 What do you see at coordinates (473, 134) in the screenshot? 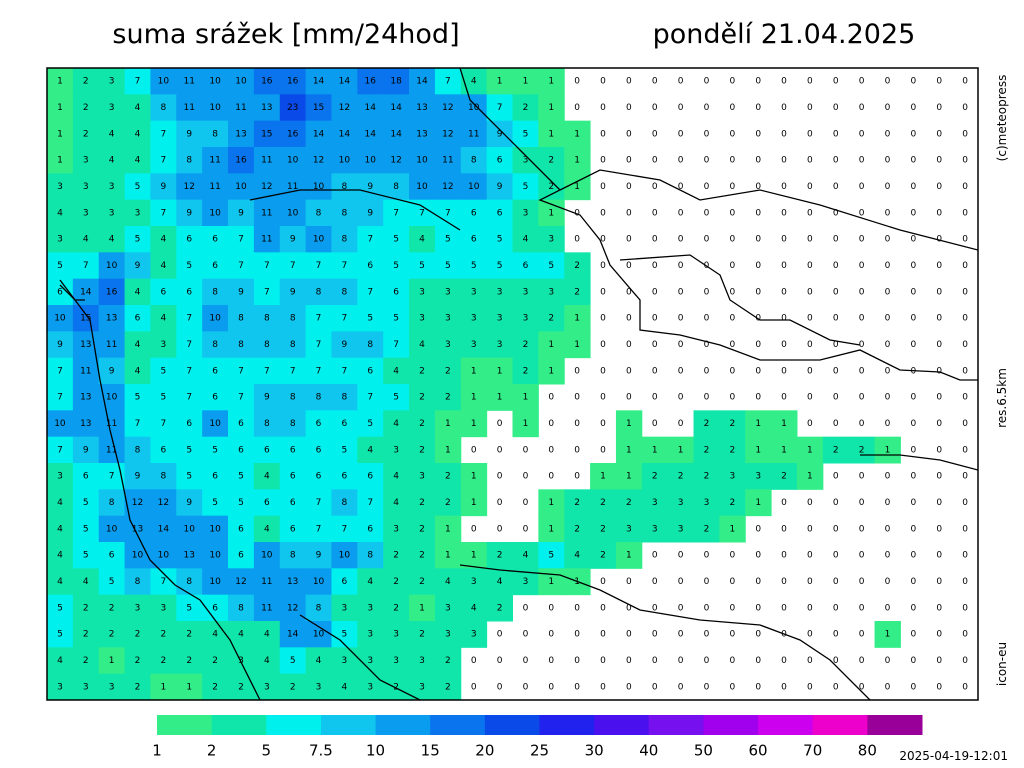
I see `cell-value: 11` at bounding box center [473, 134].